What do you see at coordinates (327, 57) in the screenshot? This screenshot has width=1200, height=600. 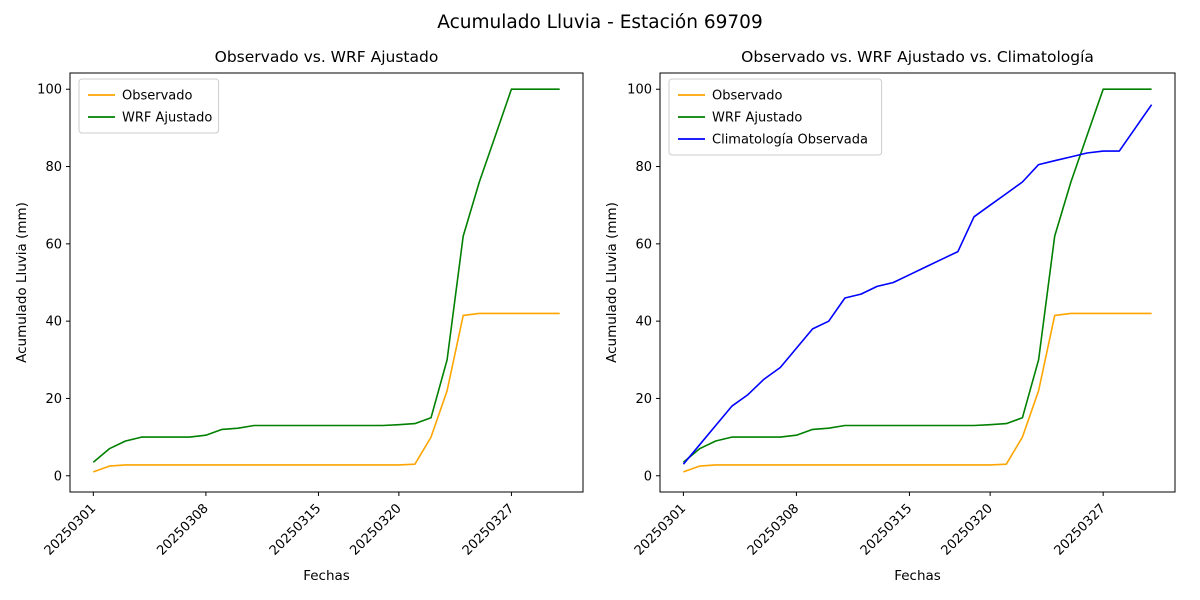 I see `subplot-title: Observado vs. WRF Ajustado` at bounding box center [327, 57].